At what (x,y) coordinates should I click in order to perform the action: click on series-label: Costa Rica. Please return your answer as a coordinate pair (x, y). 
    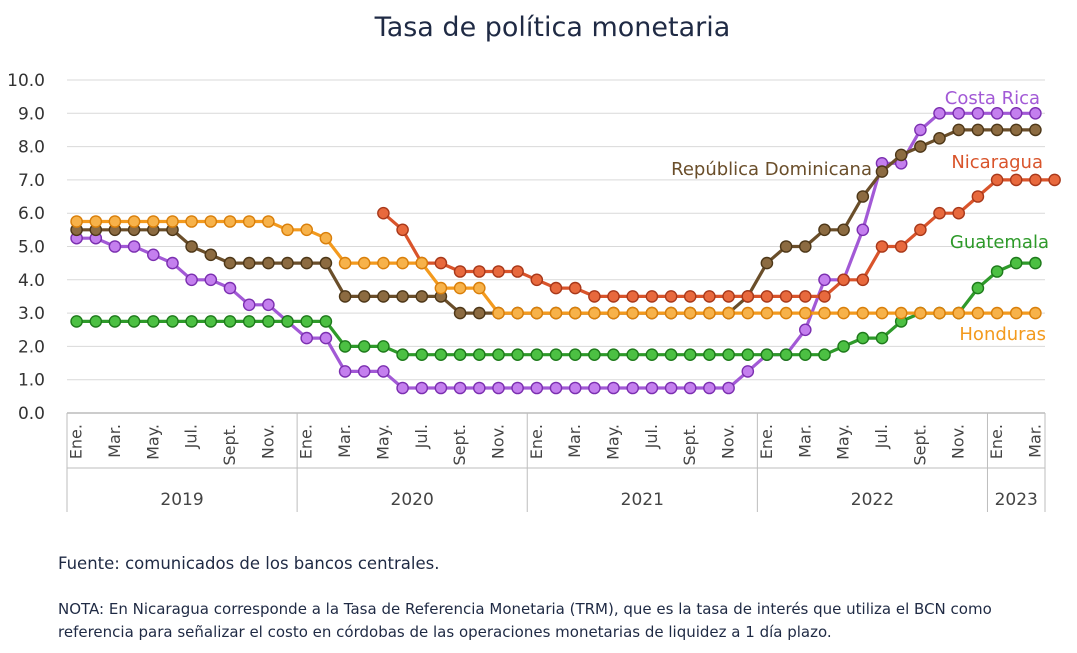
    Looking at the image, I should click on (992, 98).